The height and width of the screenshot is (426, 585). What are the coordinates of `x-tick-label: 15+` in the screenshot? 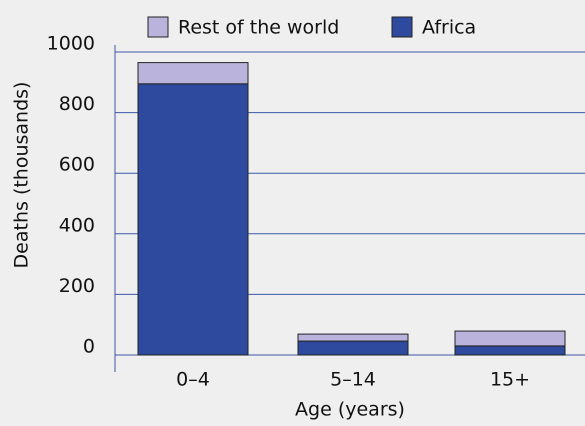 It's located at (510, 380).